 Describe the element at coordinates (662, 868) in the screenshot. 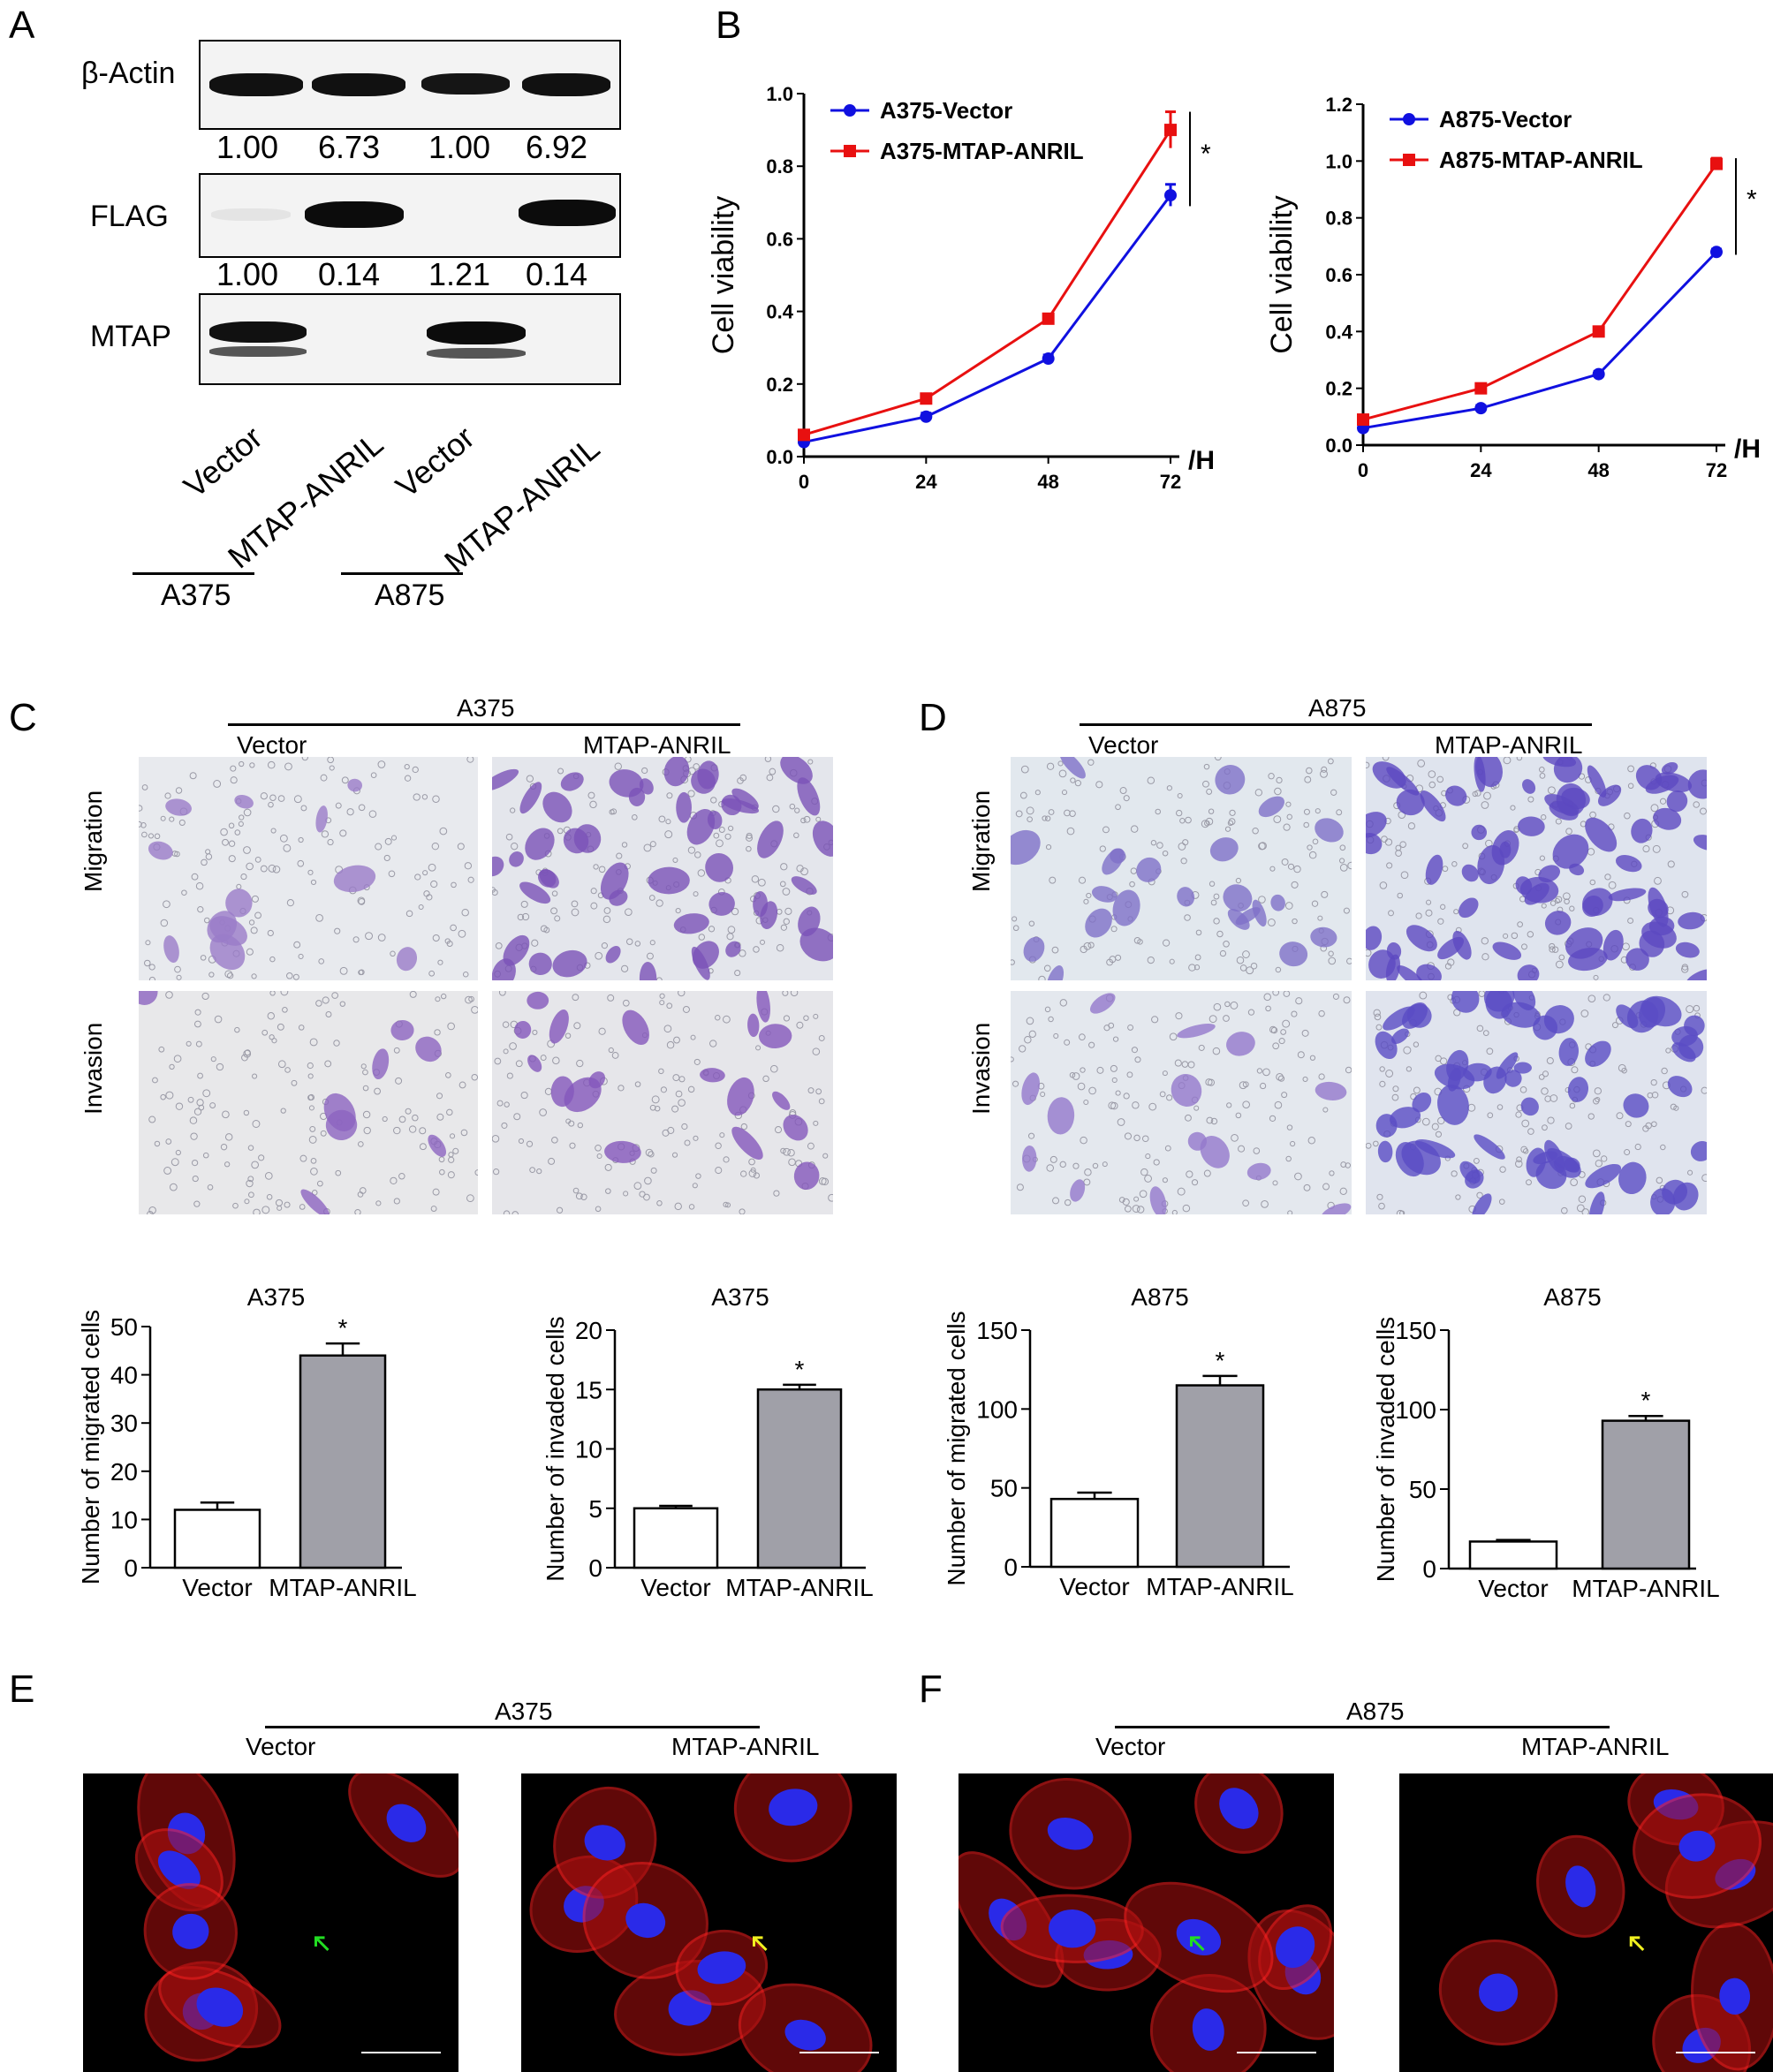

I see `micrograph-migration-anril` at that location.